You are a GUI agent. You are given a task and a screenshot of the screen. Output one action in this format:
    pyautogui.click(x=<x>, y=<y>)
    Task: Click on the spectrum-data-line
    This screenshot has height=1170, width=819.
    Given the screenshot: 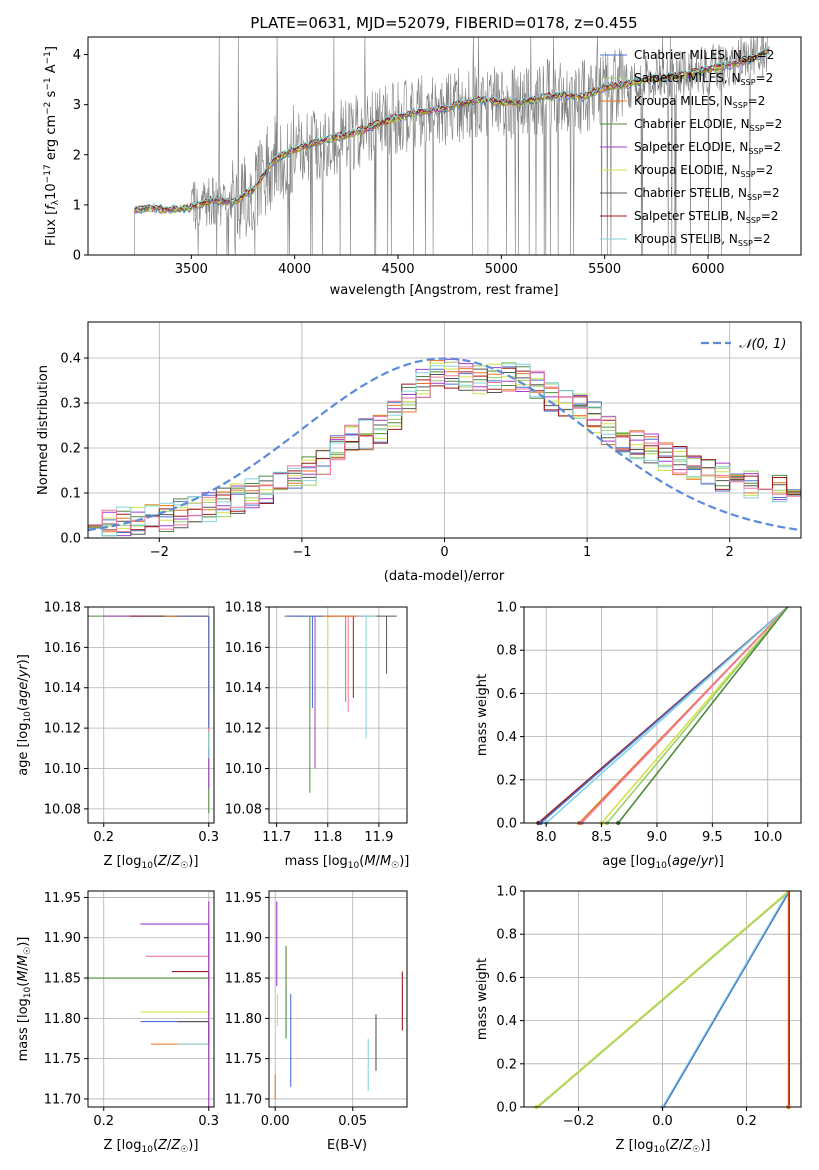 What is the action you would take?
    pyautogui.click(x=451, y=146)
    